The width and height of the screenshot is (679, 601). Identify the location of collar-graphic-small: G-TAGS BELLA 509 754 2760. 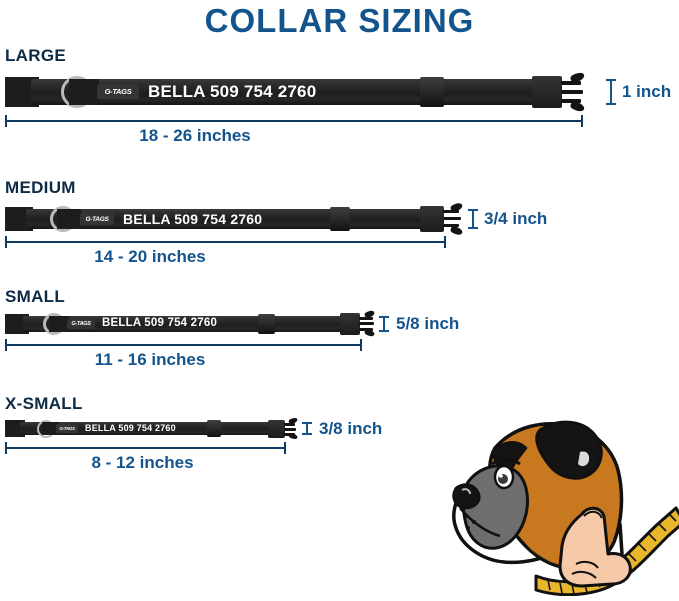
(192, 323).